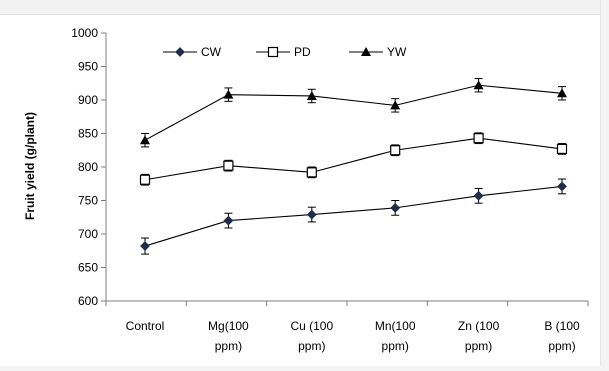 The width and height of the screenshot is (609, 371). Describe the element at coordinates (88, 67) in the screenshot. I see `y-tick-label: 950` at that location.